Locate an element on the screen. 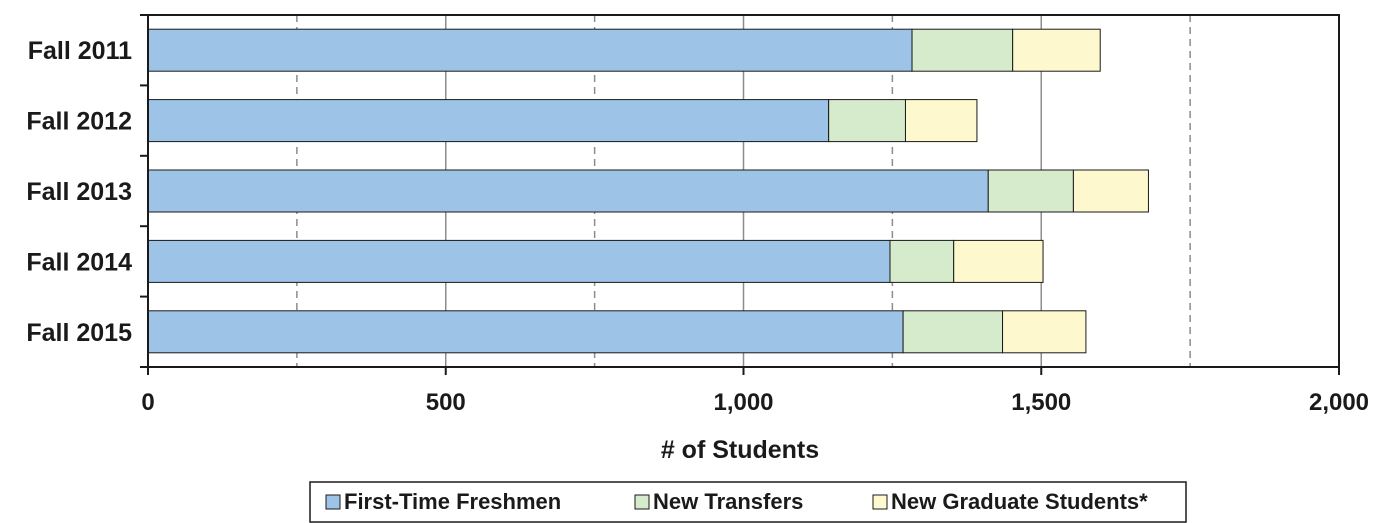 The height and width of the screenshot is (523, 1389). x-tick-label: 1,500 is located at coordinates (1041, 402).